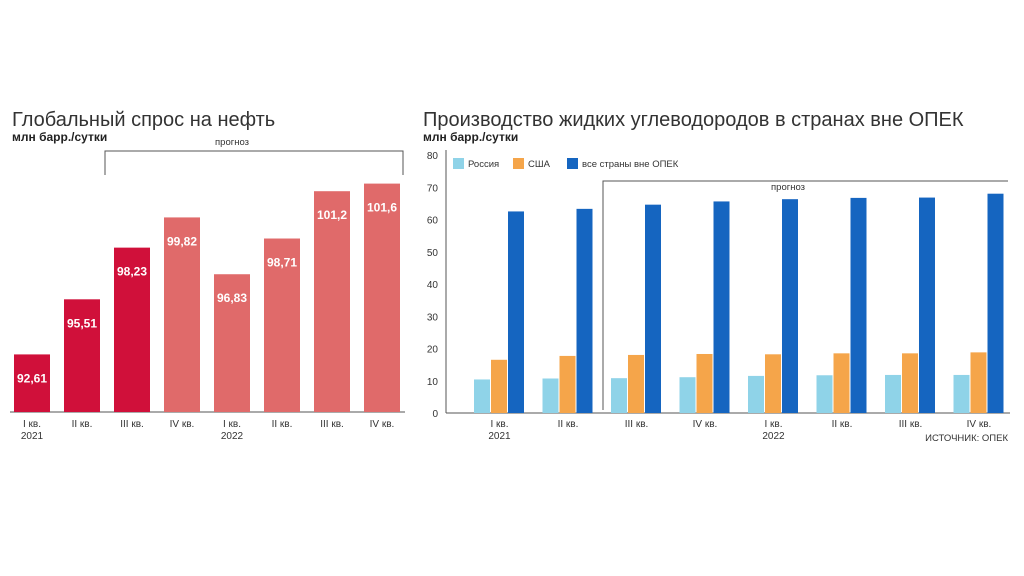  Describe the element at coordinates (470, 137) in the screenshot. I see `right-chart-unit: млн барр./сутки` at that location.